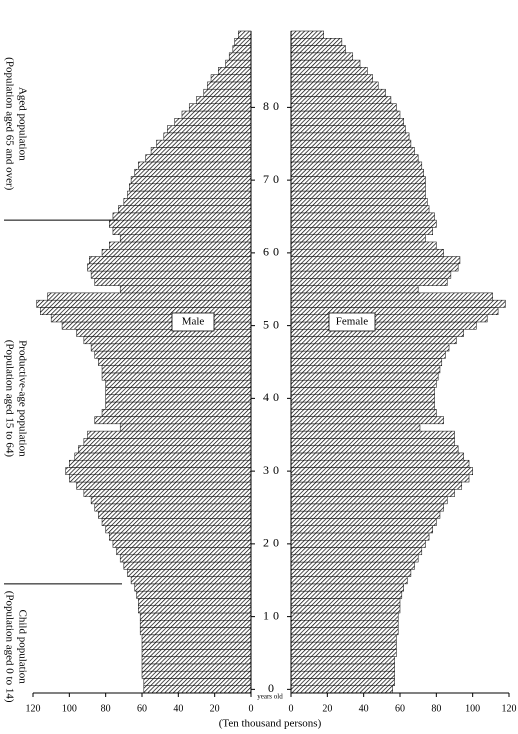  What do you see at coordinates (291, 708) in the screenshot?
I see `x-tick-label: 0` at bounding box center [291, 708].